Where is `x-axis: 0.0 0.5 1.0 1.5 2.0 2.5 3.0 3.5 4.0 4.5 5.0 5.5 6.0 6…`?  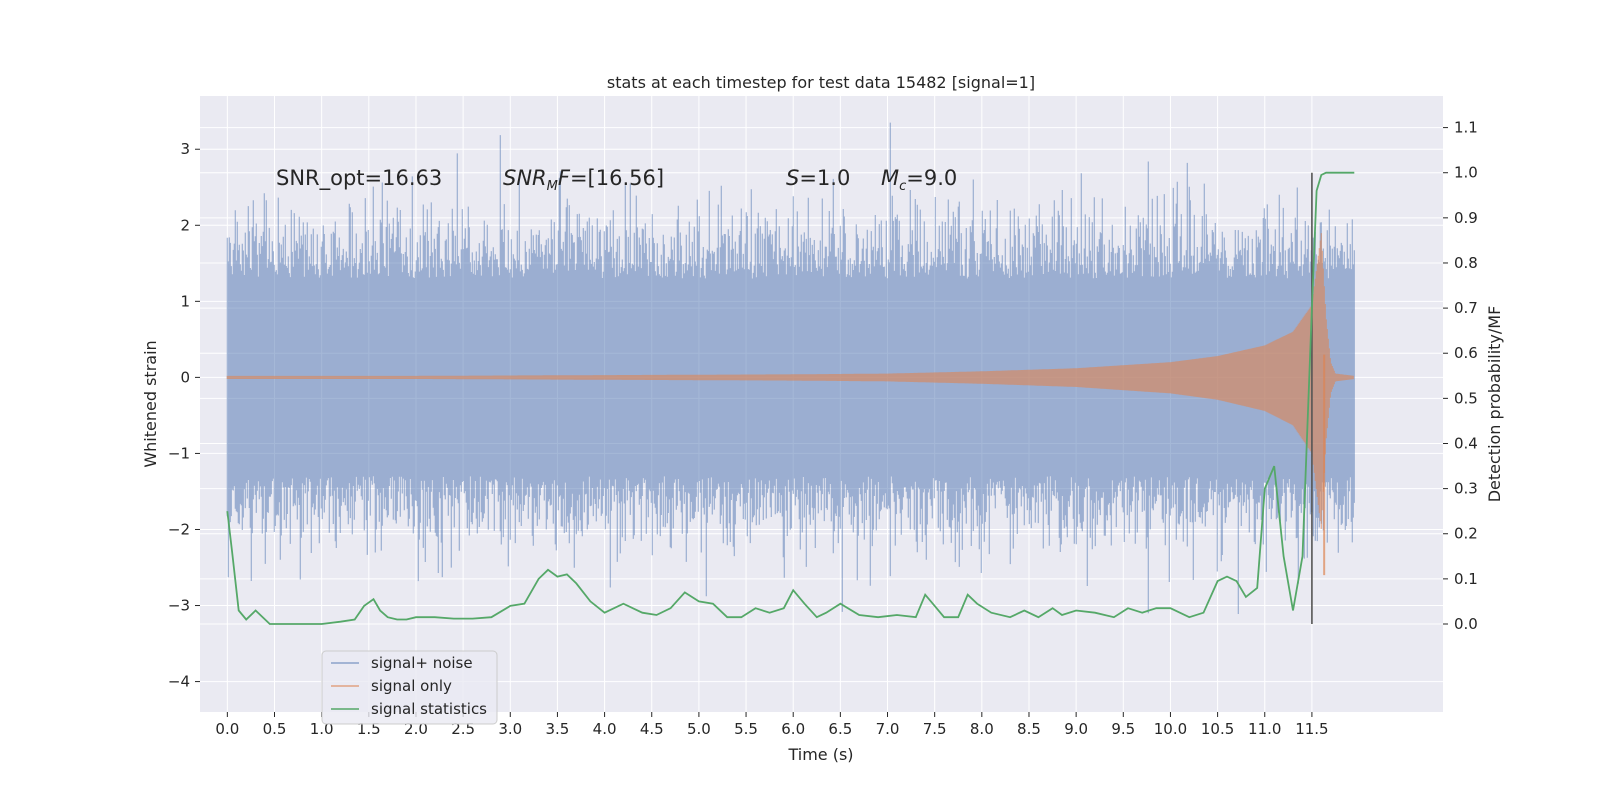 x-axis: 0.0 0.5 1.0 1.5 2.0 2.5 3.0 3.5 4.0 4.5 5.0 5.5 6.0 6… is located at coordinates (772, 725).